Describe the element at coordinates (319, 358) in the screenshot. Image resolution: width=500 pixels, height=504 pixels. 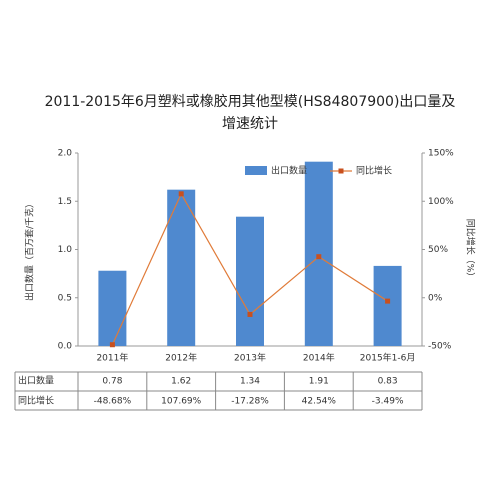
I see `x-tick-label: 2014年` at that location.